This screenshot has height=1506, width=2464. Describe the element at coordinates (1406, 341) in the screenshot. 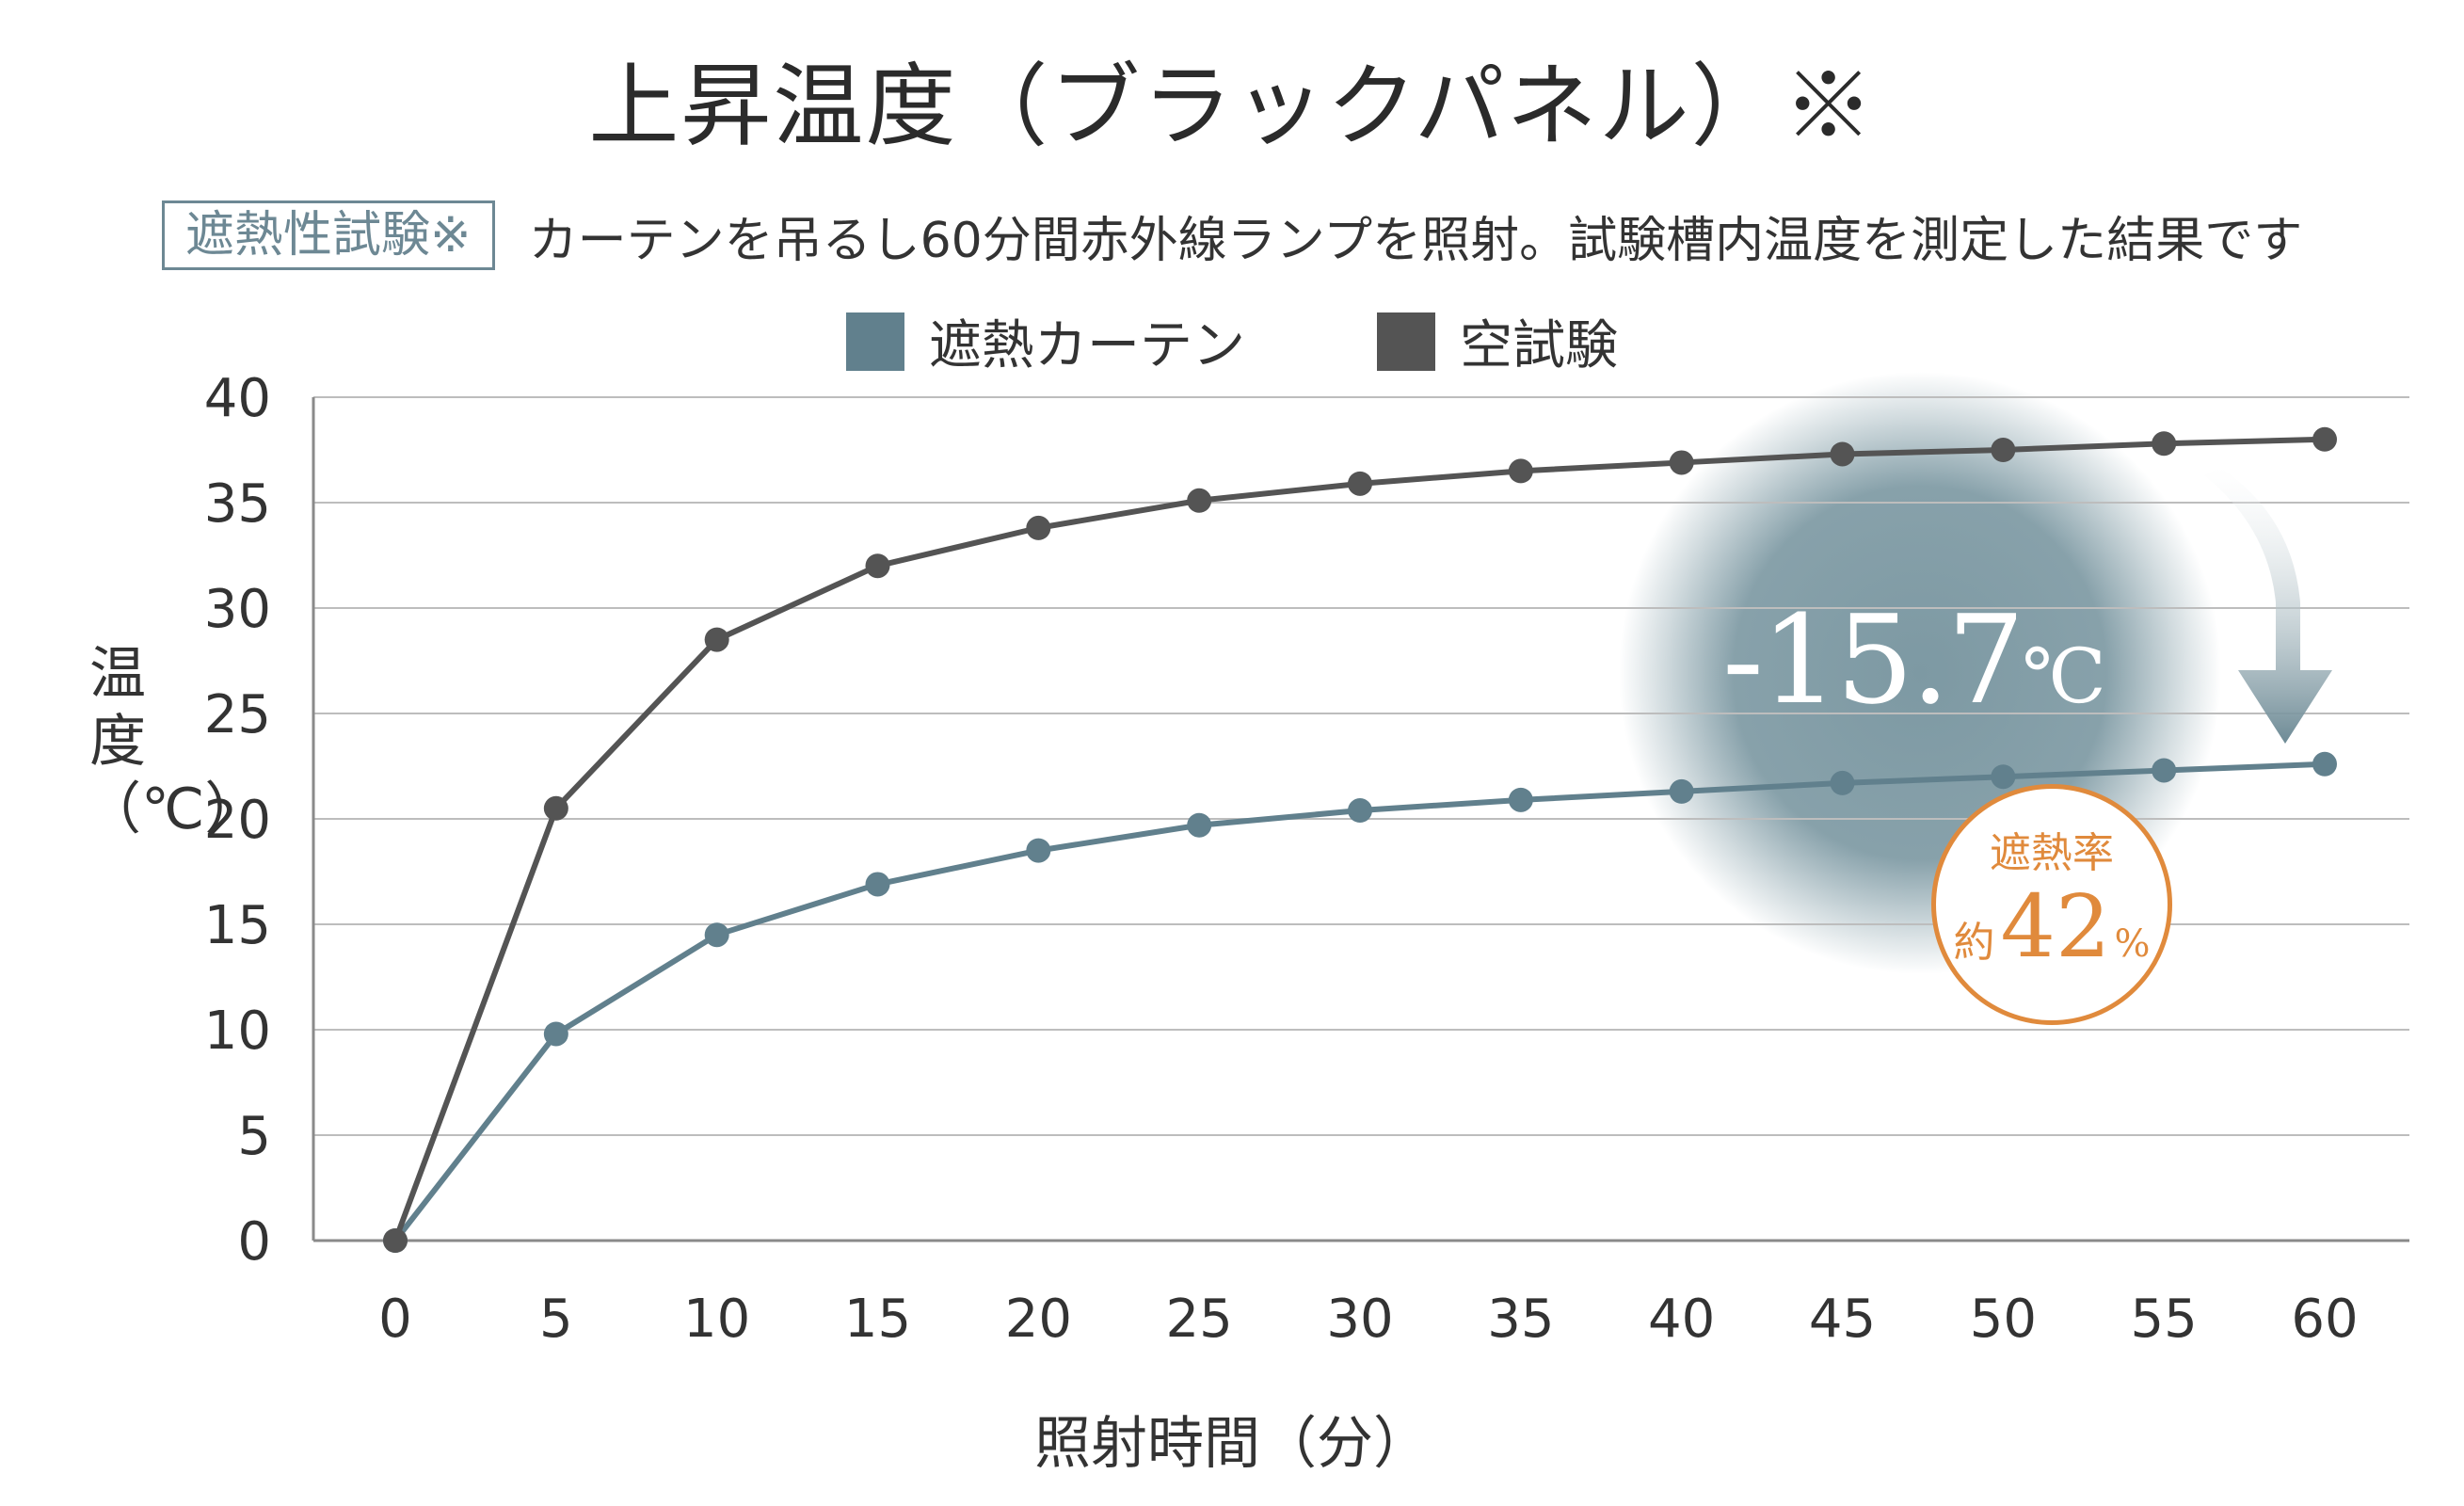

I see `legend-swatch-blank` at that location.